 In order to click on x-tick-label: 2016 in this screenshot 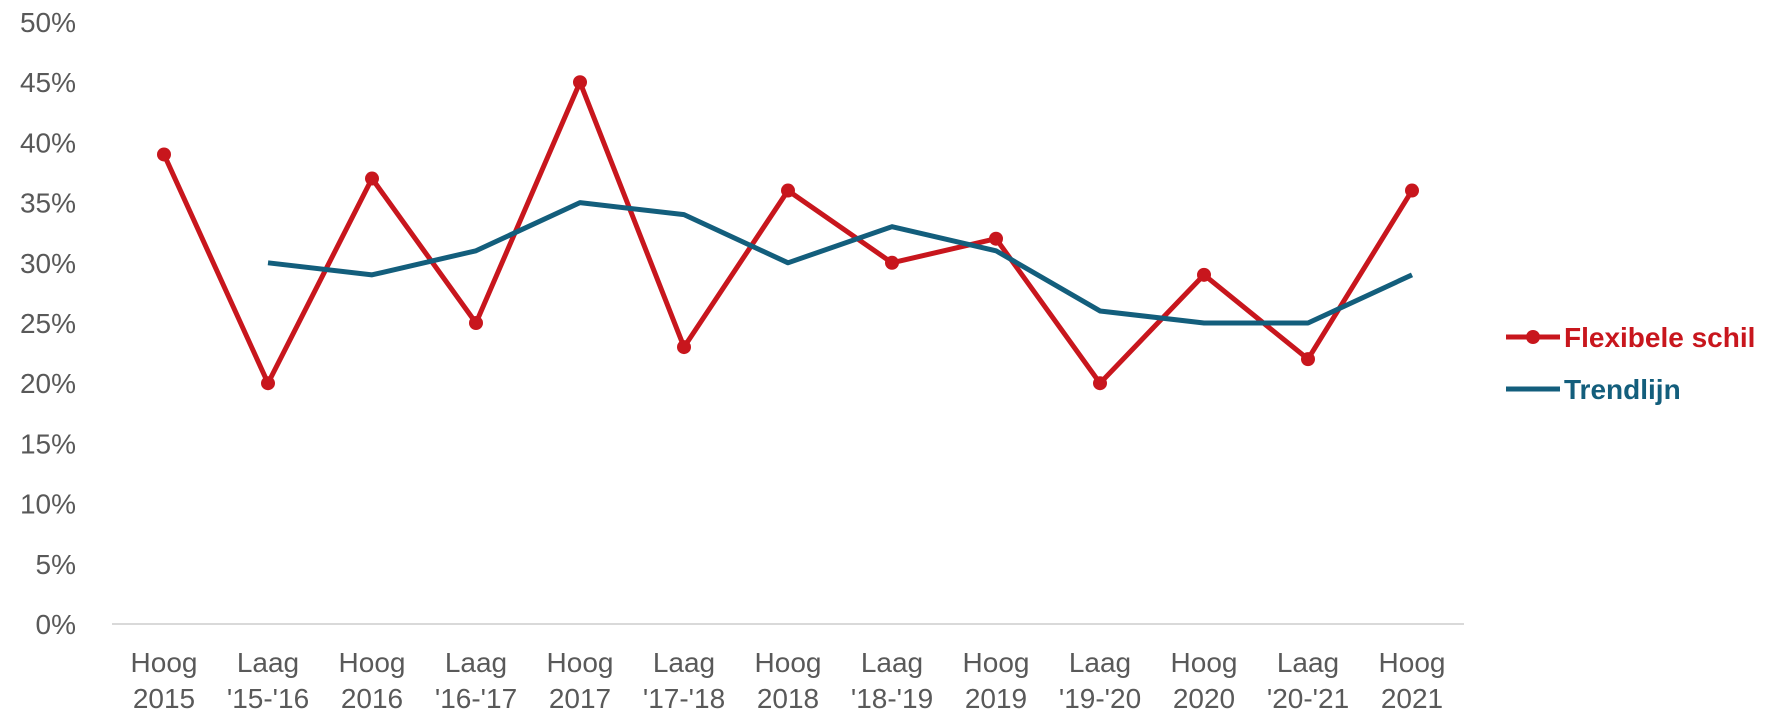, I will do `click(372, 698)`.